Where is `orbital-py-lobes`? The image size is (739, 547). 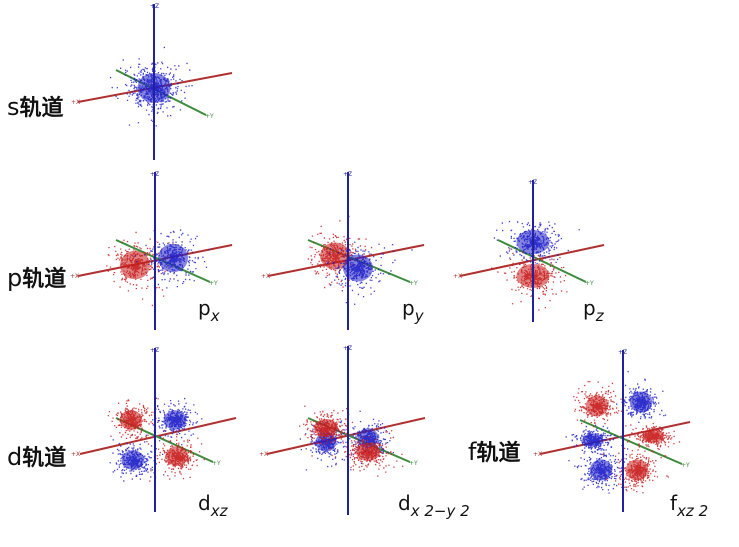
orbital-py-lobes is located at coordinates (358, 260).